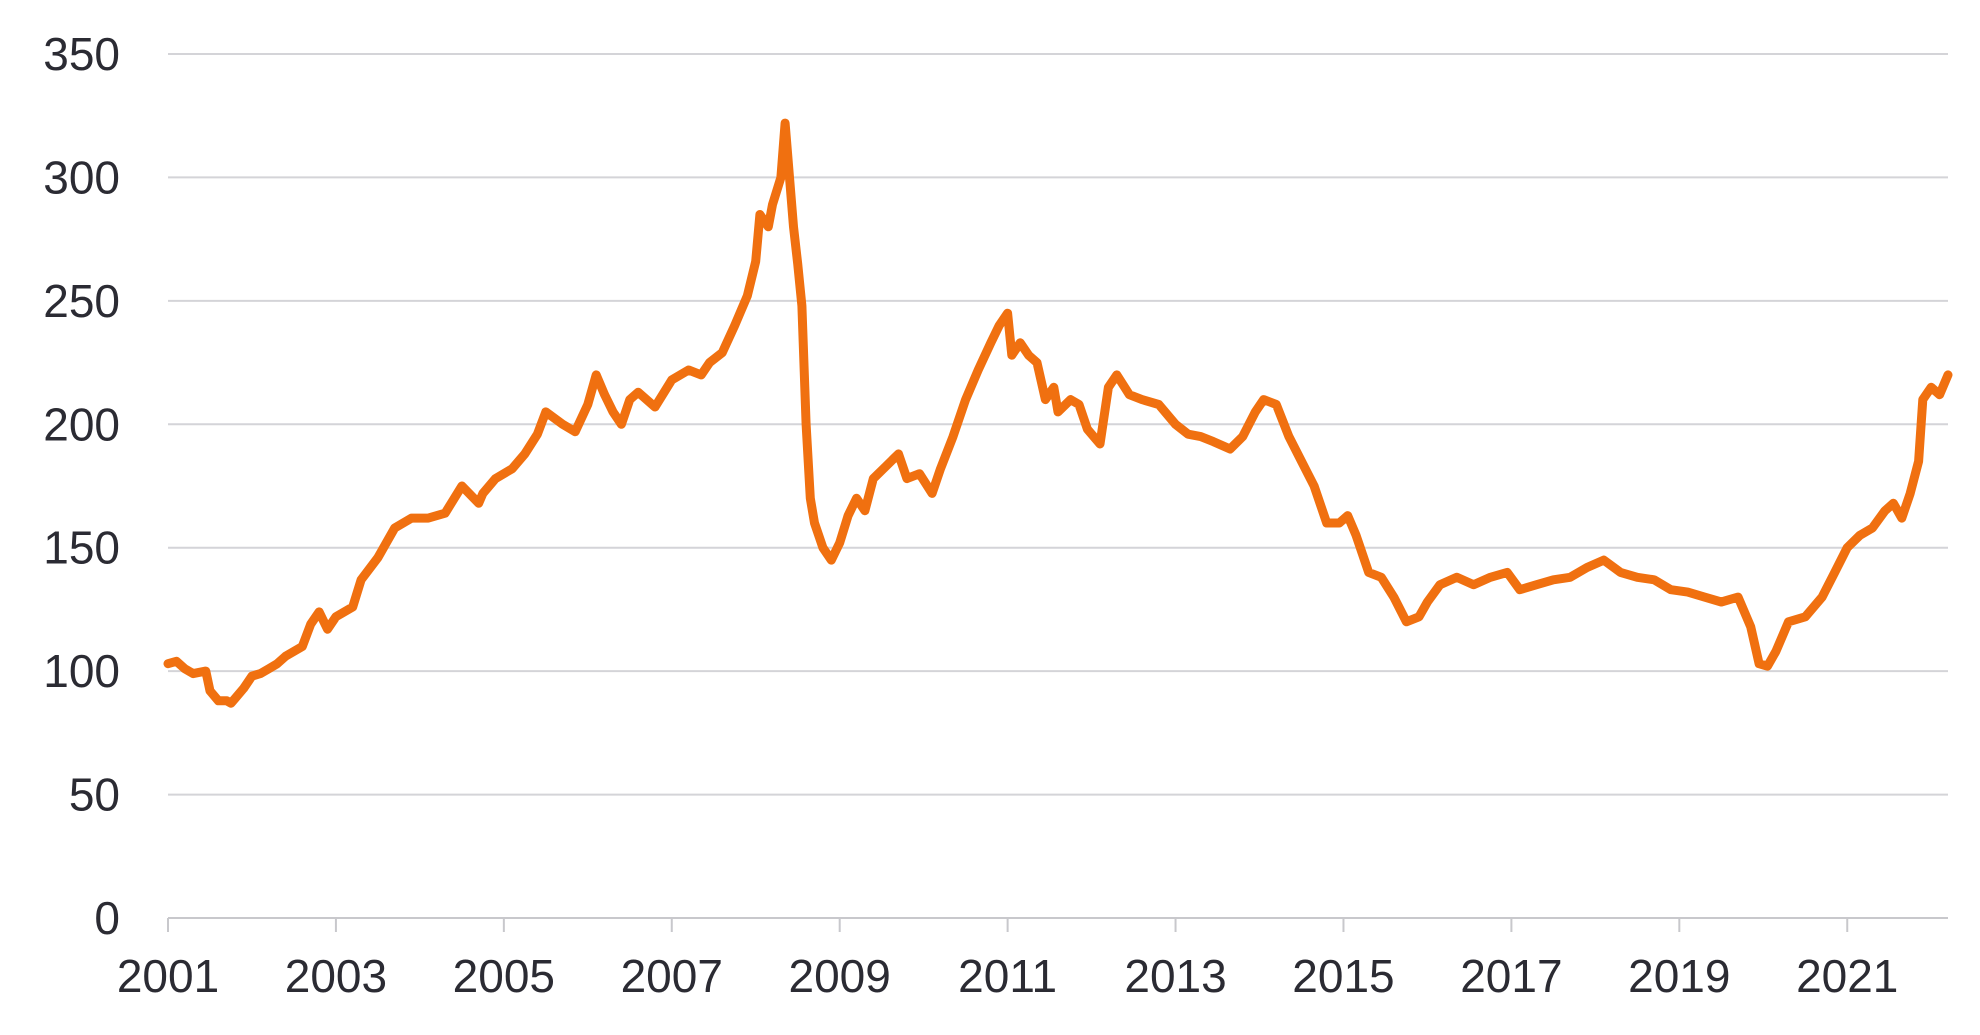 The height and width of the screenshot is (1035, 1980). What do you see at coordinates (107, 918) in the screenshot?
I see `y-tick-label: 0` at bounding box center [107, 918].